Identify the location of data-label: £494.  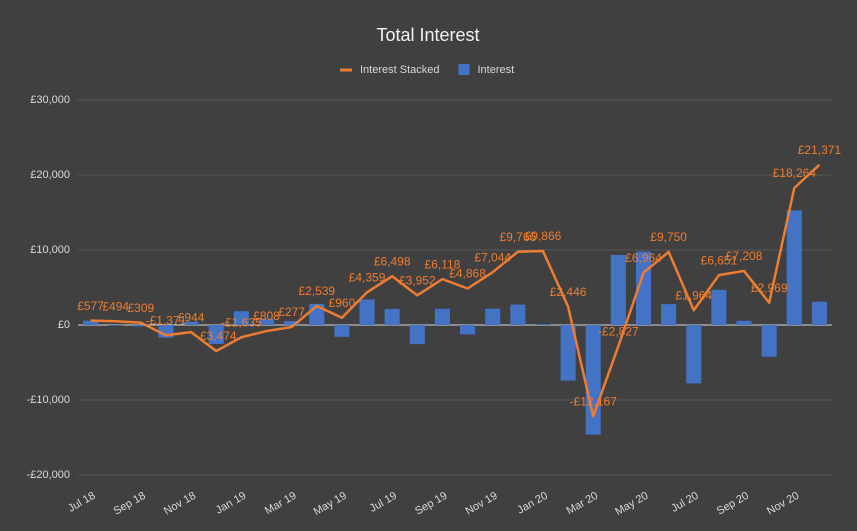
(115, 306).